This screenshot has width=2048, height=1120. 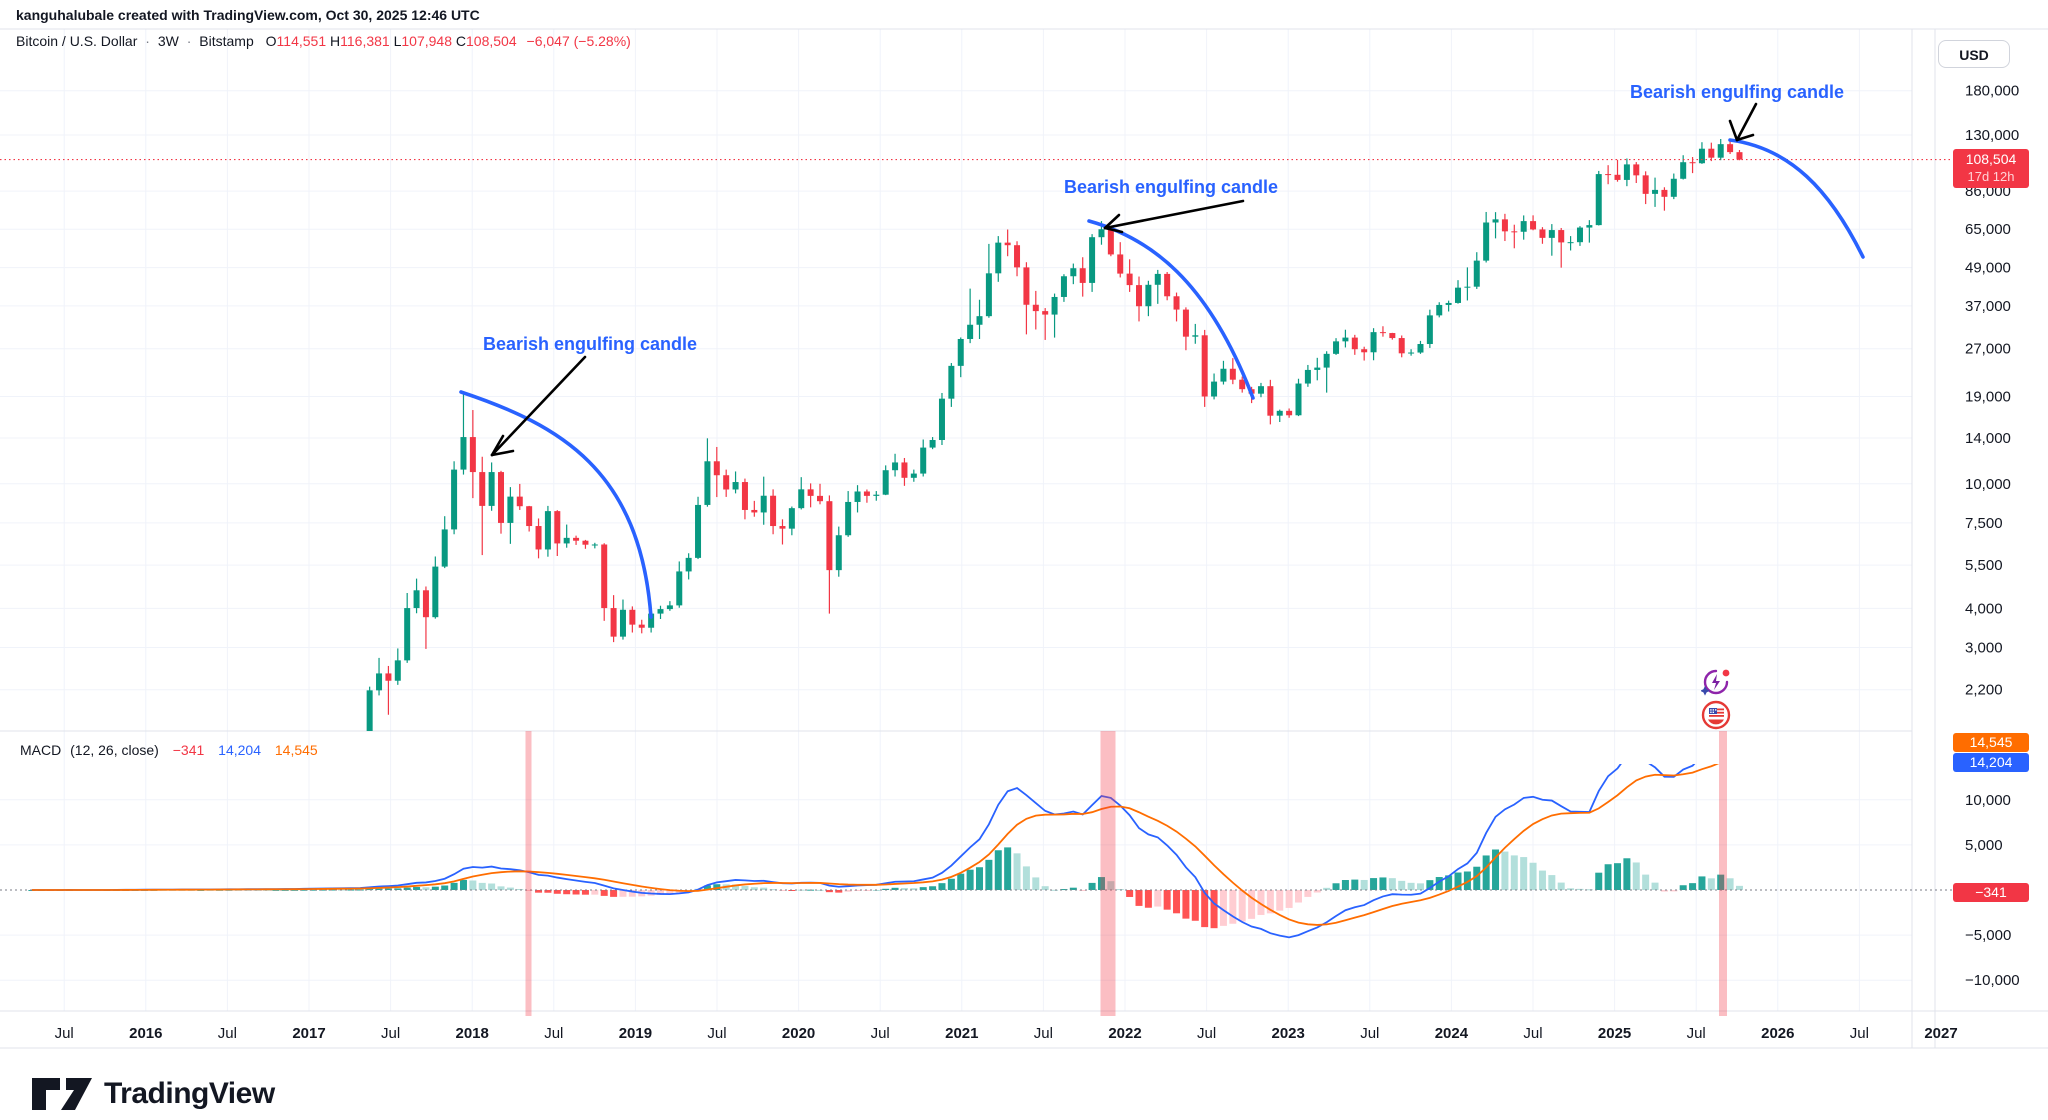 I want to click on svg-text: 2026, so click(x=1777, y=1033).